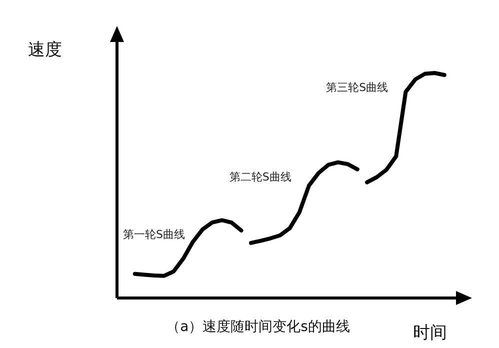  I want to click on y-axis-title: 速度, so click(45, 50).